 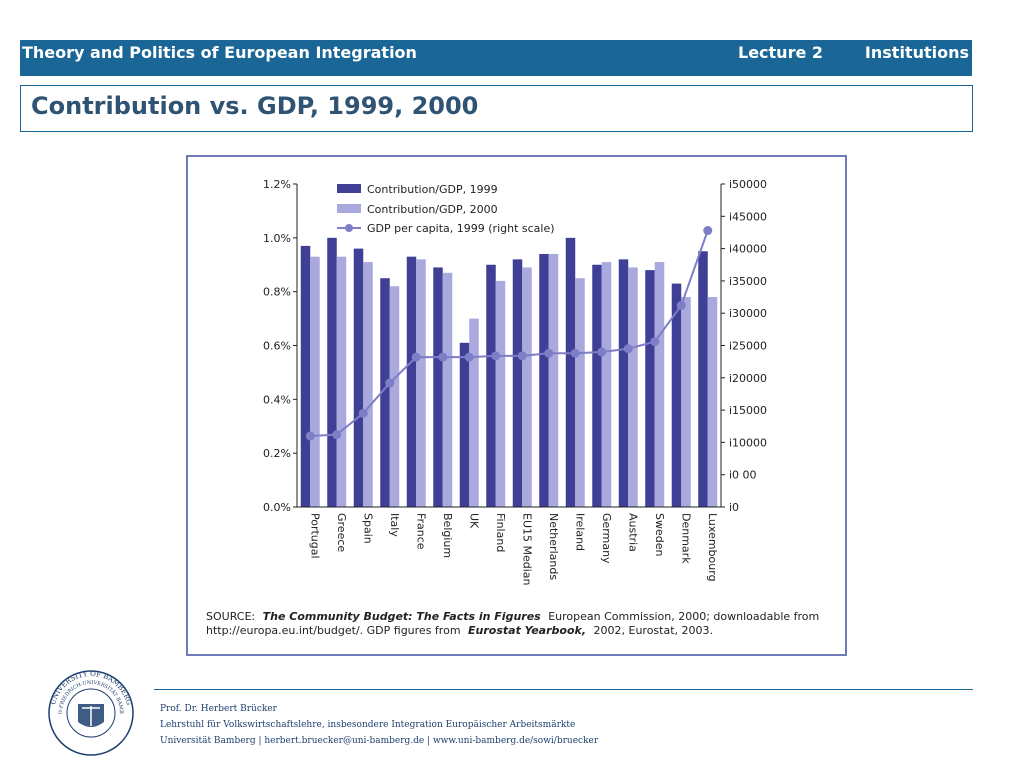 I want to click on category-label: EU15 Median, so click(x=526, y=549).